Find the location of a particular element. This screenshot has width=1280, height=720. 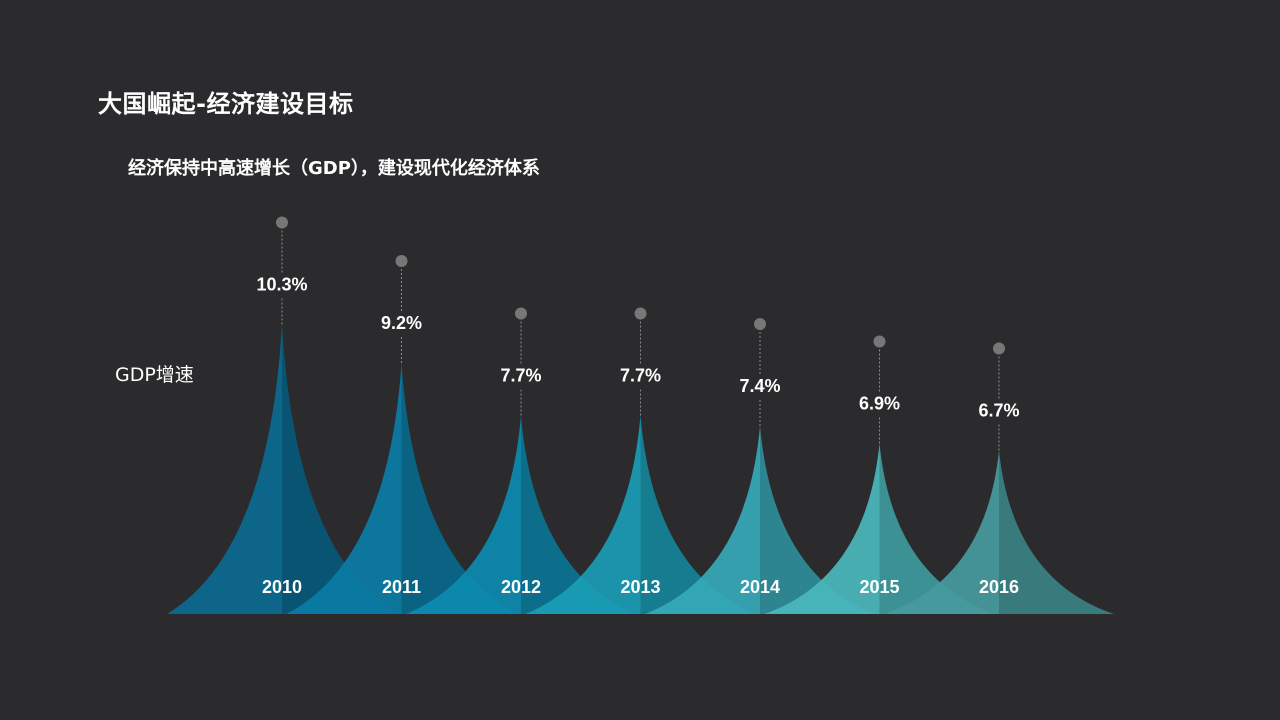

peak-shade-2014 is located at coordinates (817, 520).